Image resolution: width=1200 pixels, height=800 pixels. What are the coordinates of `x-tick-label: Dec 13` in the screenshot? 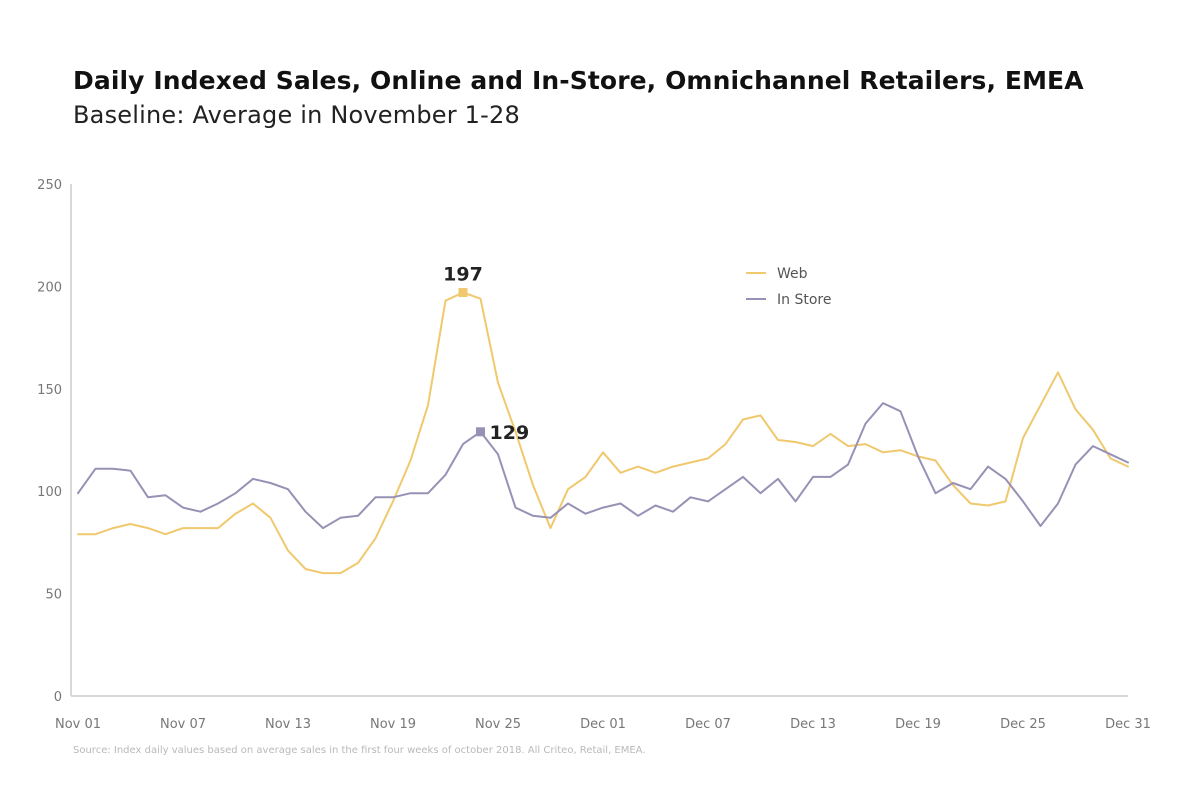 It's located at (813, 724).